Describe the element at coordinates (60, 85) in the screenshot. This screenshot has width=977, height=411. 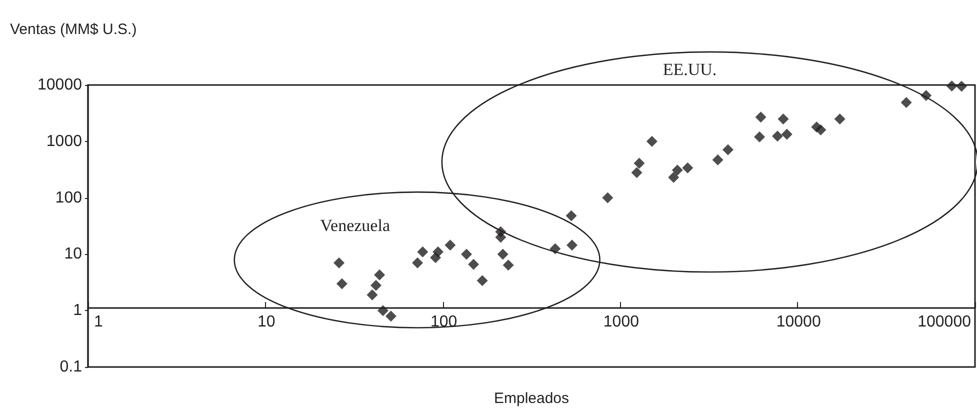
I see `y-tick-label: 10000` at that location.